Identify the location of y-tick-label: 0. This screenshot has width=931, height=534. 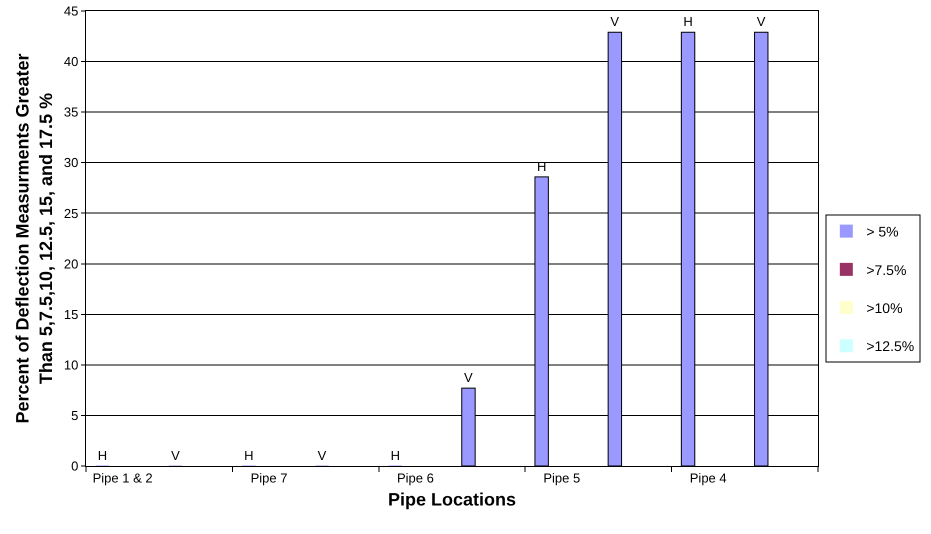
(74, 466).